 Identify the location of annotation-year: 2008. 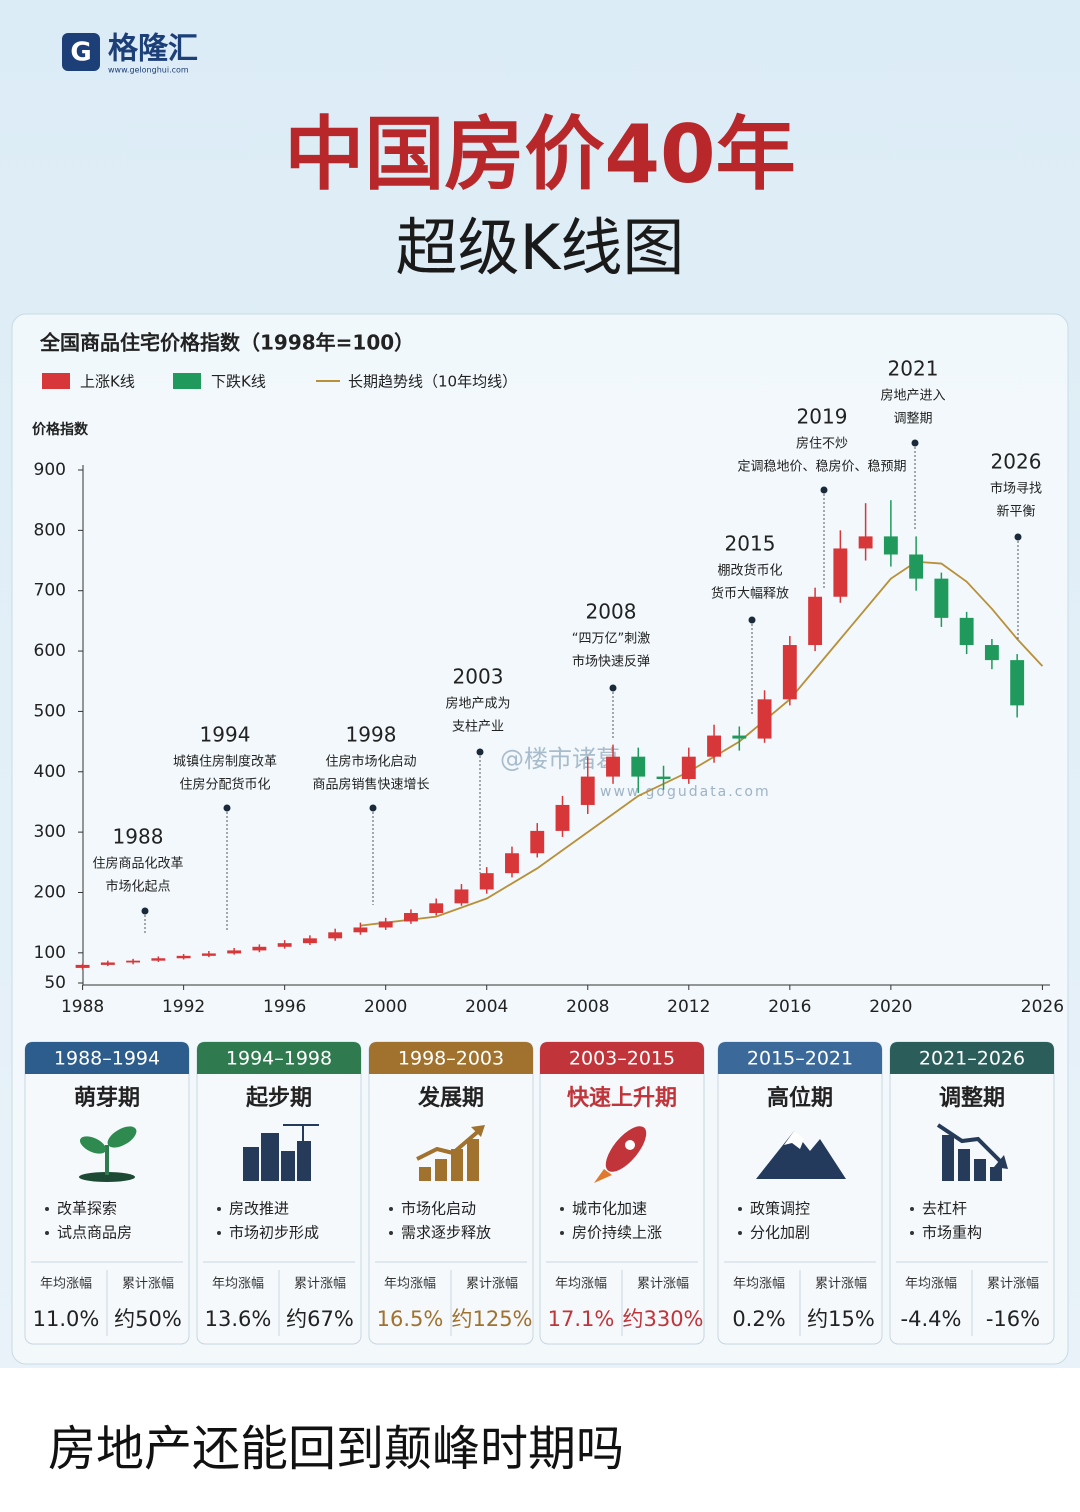
(611, 612).